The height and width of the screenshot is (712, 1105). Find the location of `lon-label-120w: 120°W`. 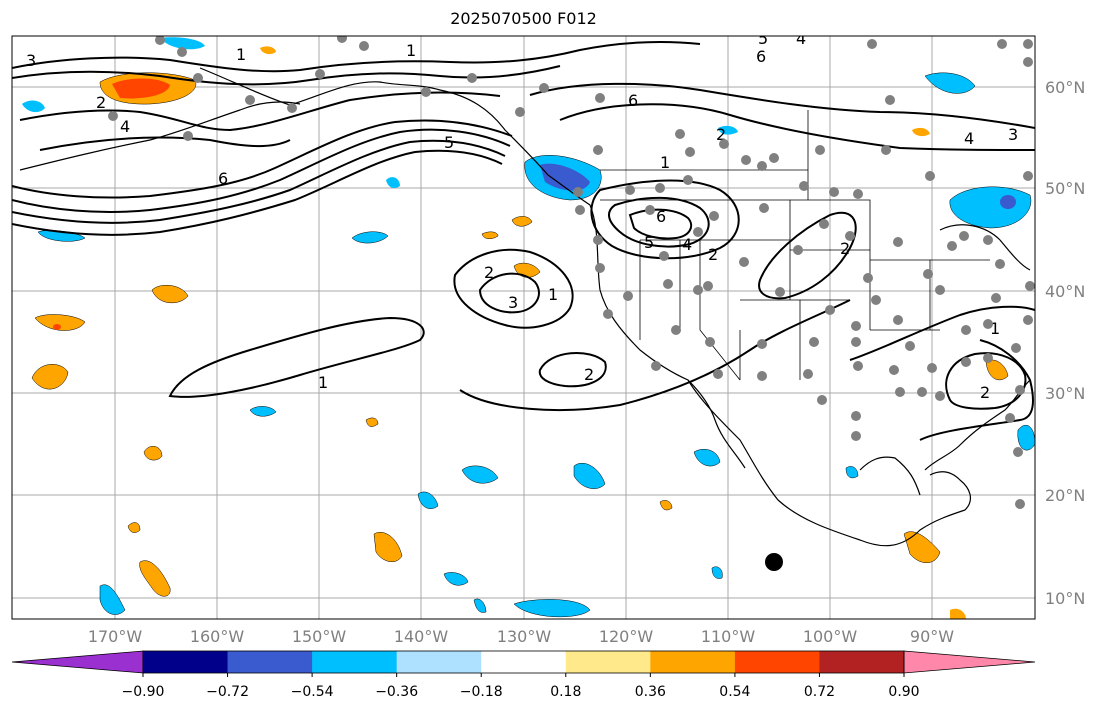

lon-label-120w: 120°W is located at coordinates (626, 636).